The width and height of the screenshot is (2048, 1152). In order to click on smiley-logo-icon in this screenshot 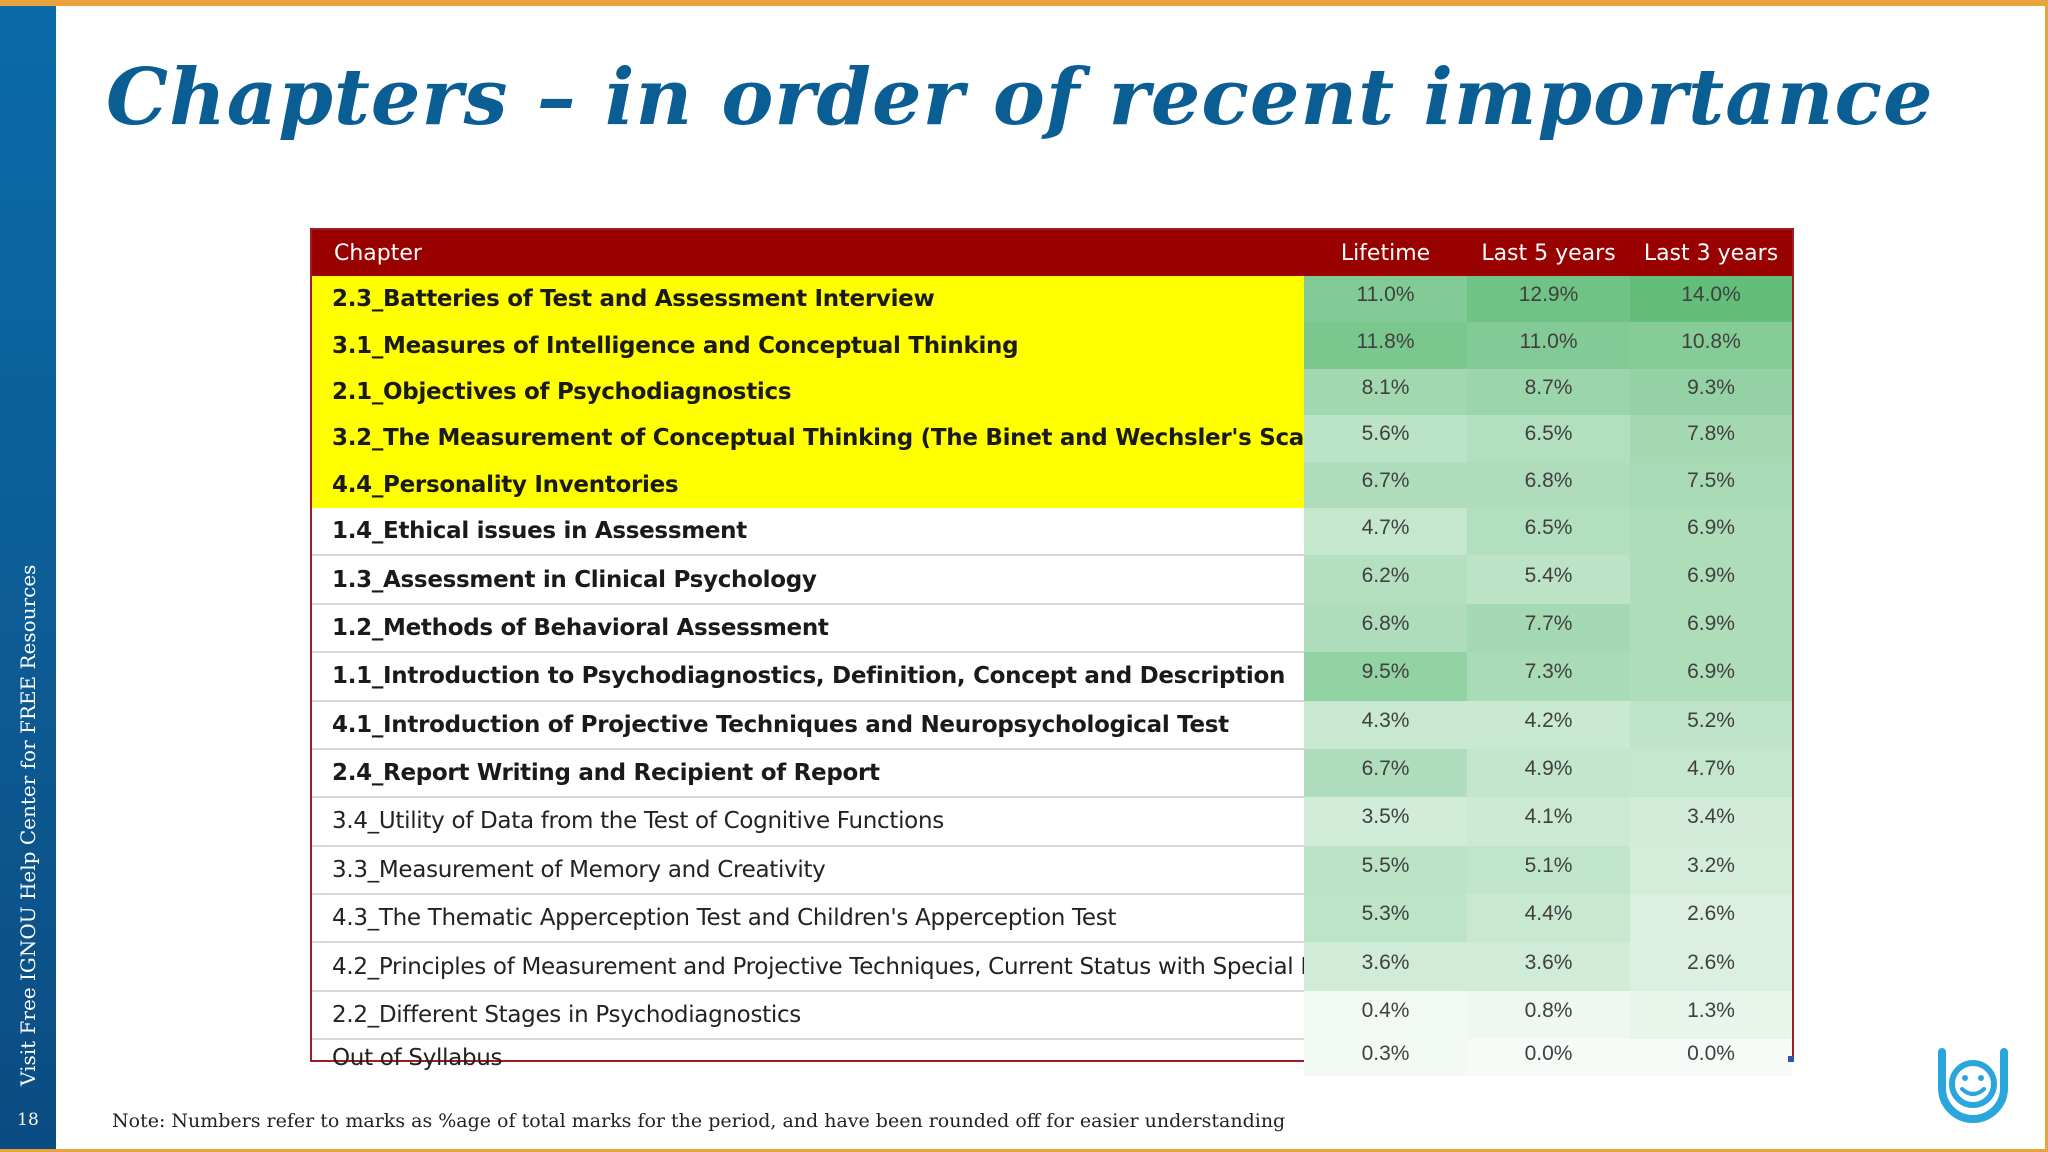, I will do `click(1973, 1085)`.